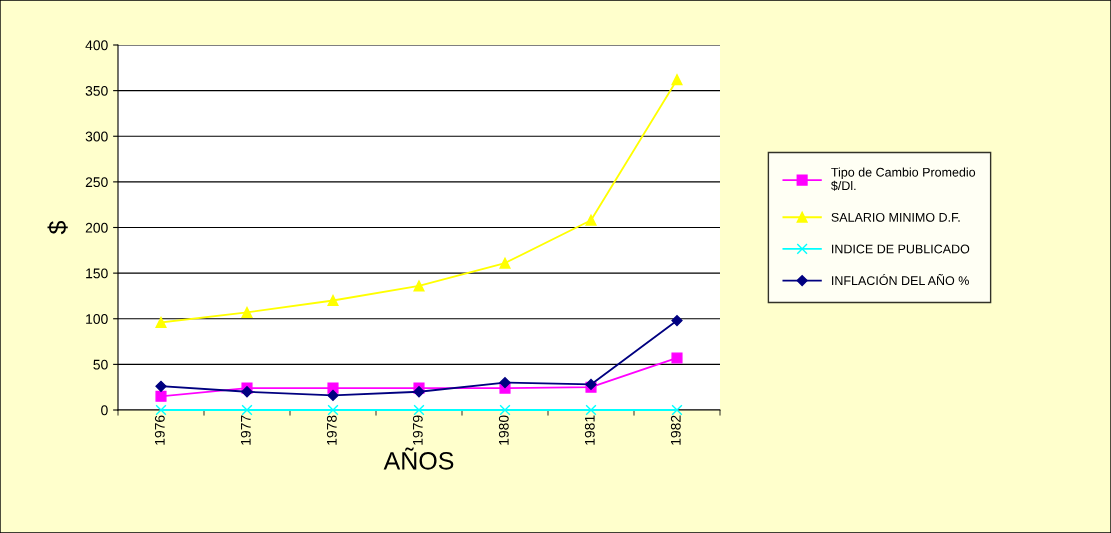 This screenshot has height=533, width=1111. Describe the element at coordinates (903, 179) in the screenshot. I see `legend-label: Tipo de Cambio Promedio $/Dl.` at that location.